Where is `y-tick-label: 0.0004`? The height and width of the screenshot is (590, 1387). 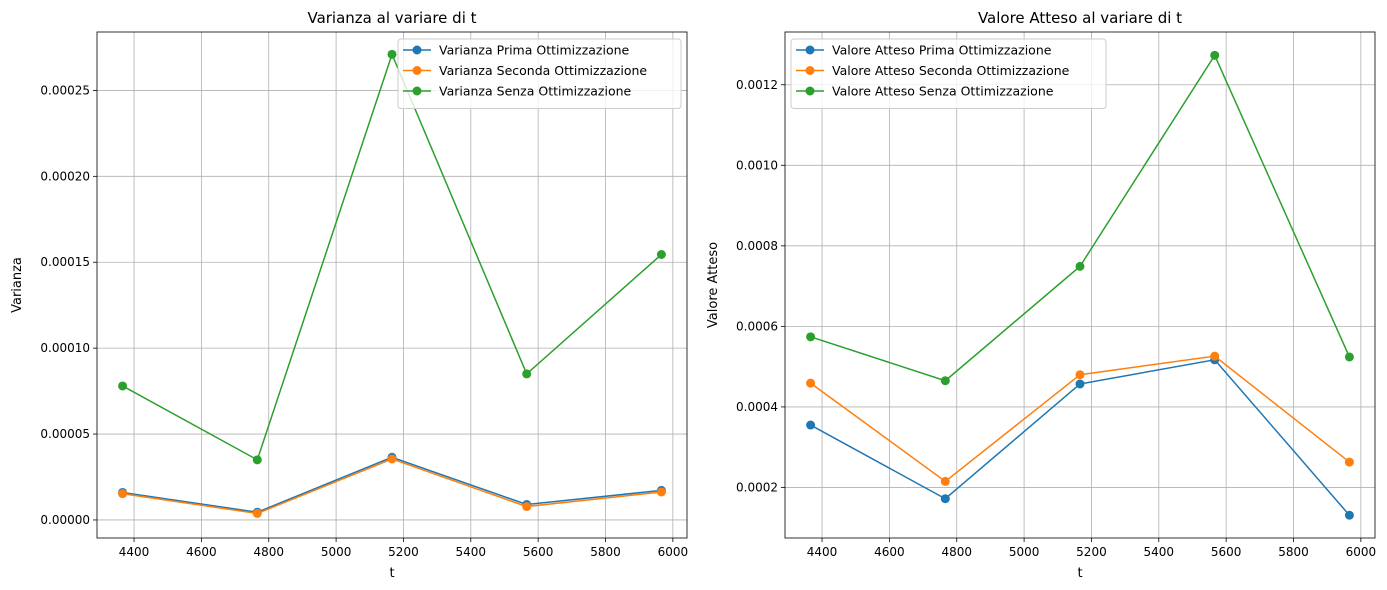
y-tick-label: 0.0004 is located at coordinates (757, 407).